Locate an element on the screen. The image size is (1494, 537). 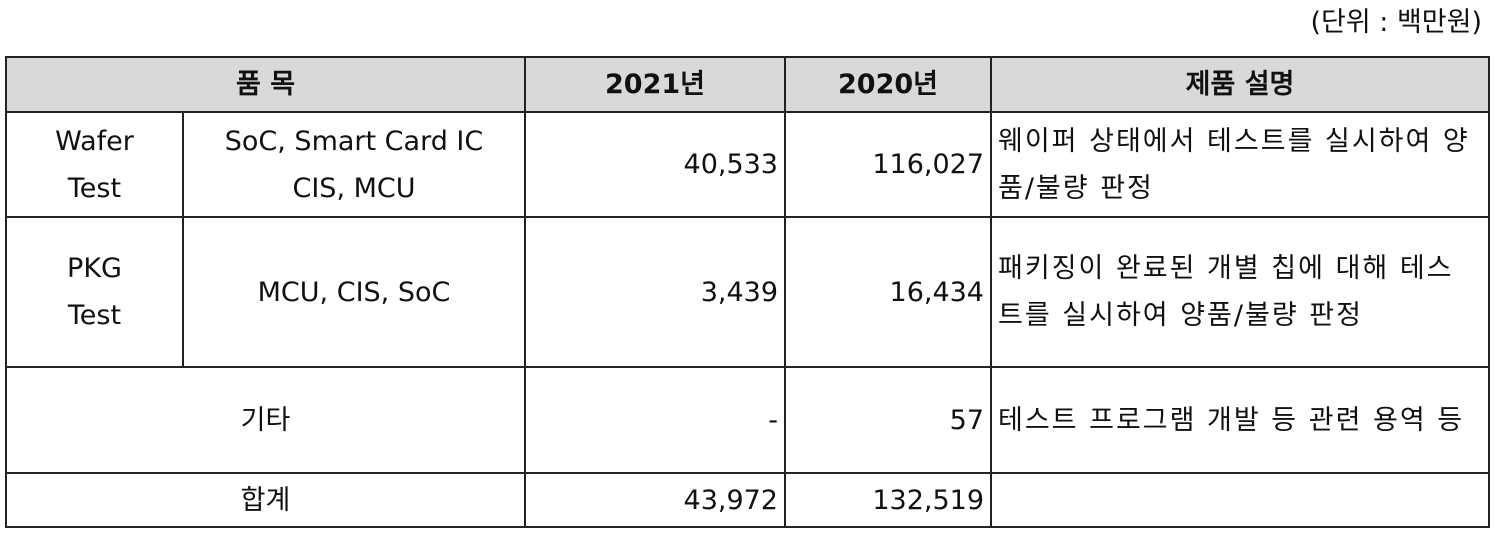
header-cell: 2020년 is located at coordinates (888, 84).